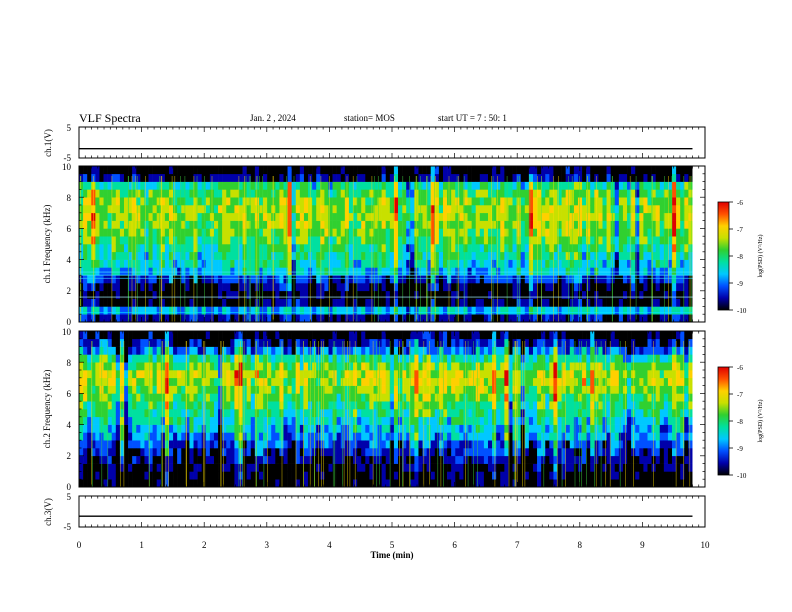 Image resolution: width=792 pixels, height=612 pixels. I want to click on colorbar-ch2: -6 -7 -8 -9 -10 log(PSD) (V²/Hz), so click(740, 422).